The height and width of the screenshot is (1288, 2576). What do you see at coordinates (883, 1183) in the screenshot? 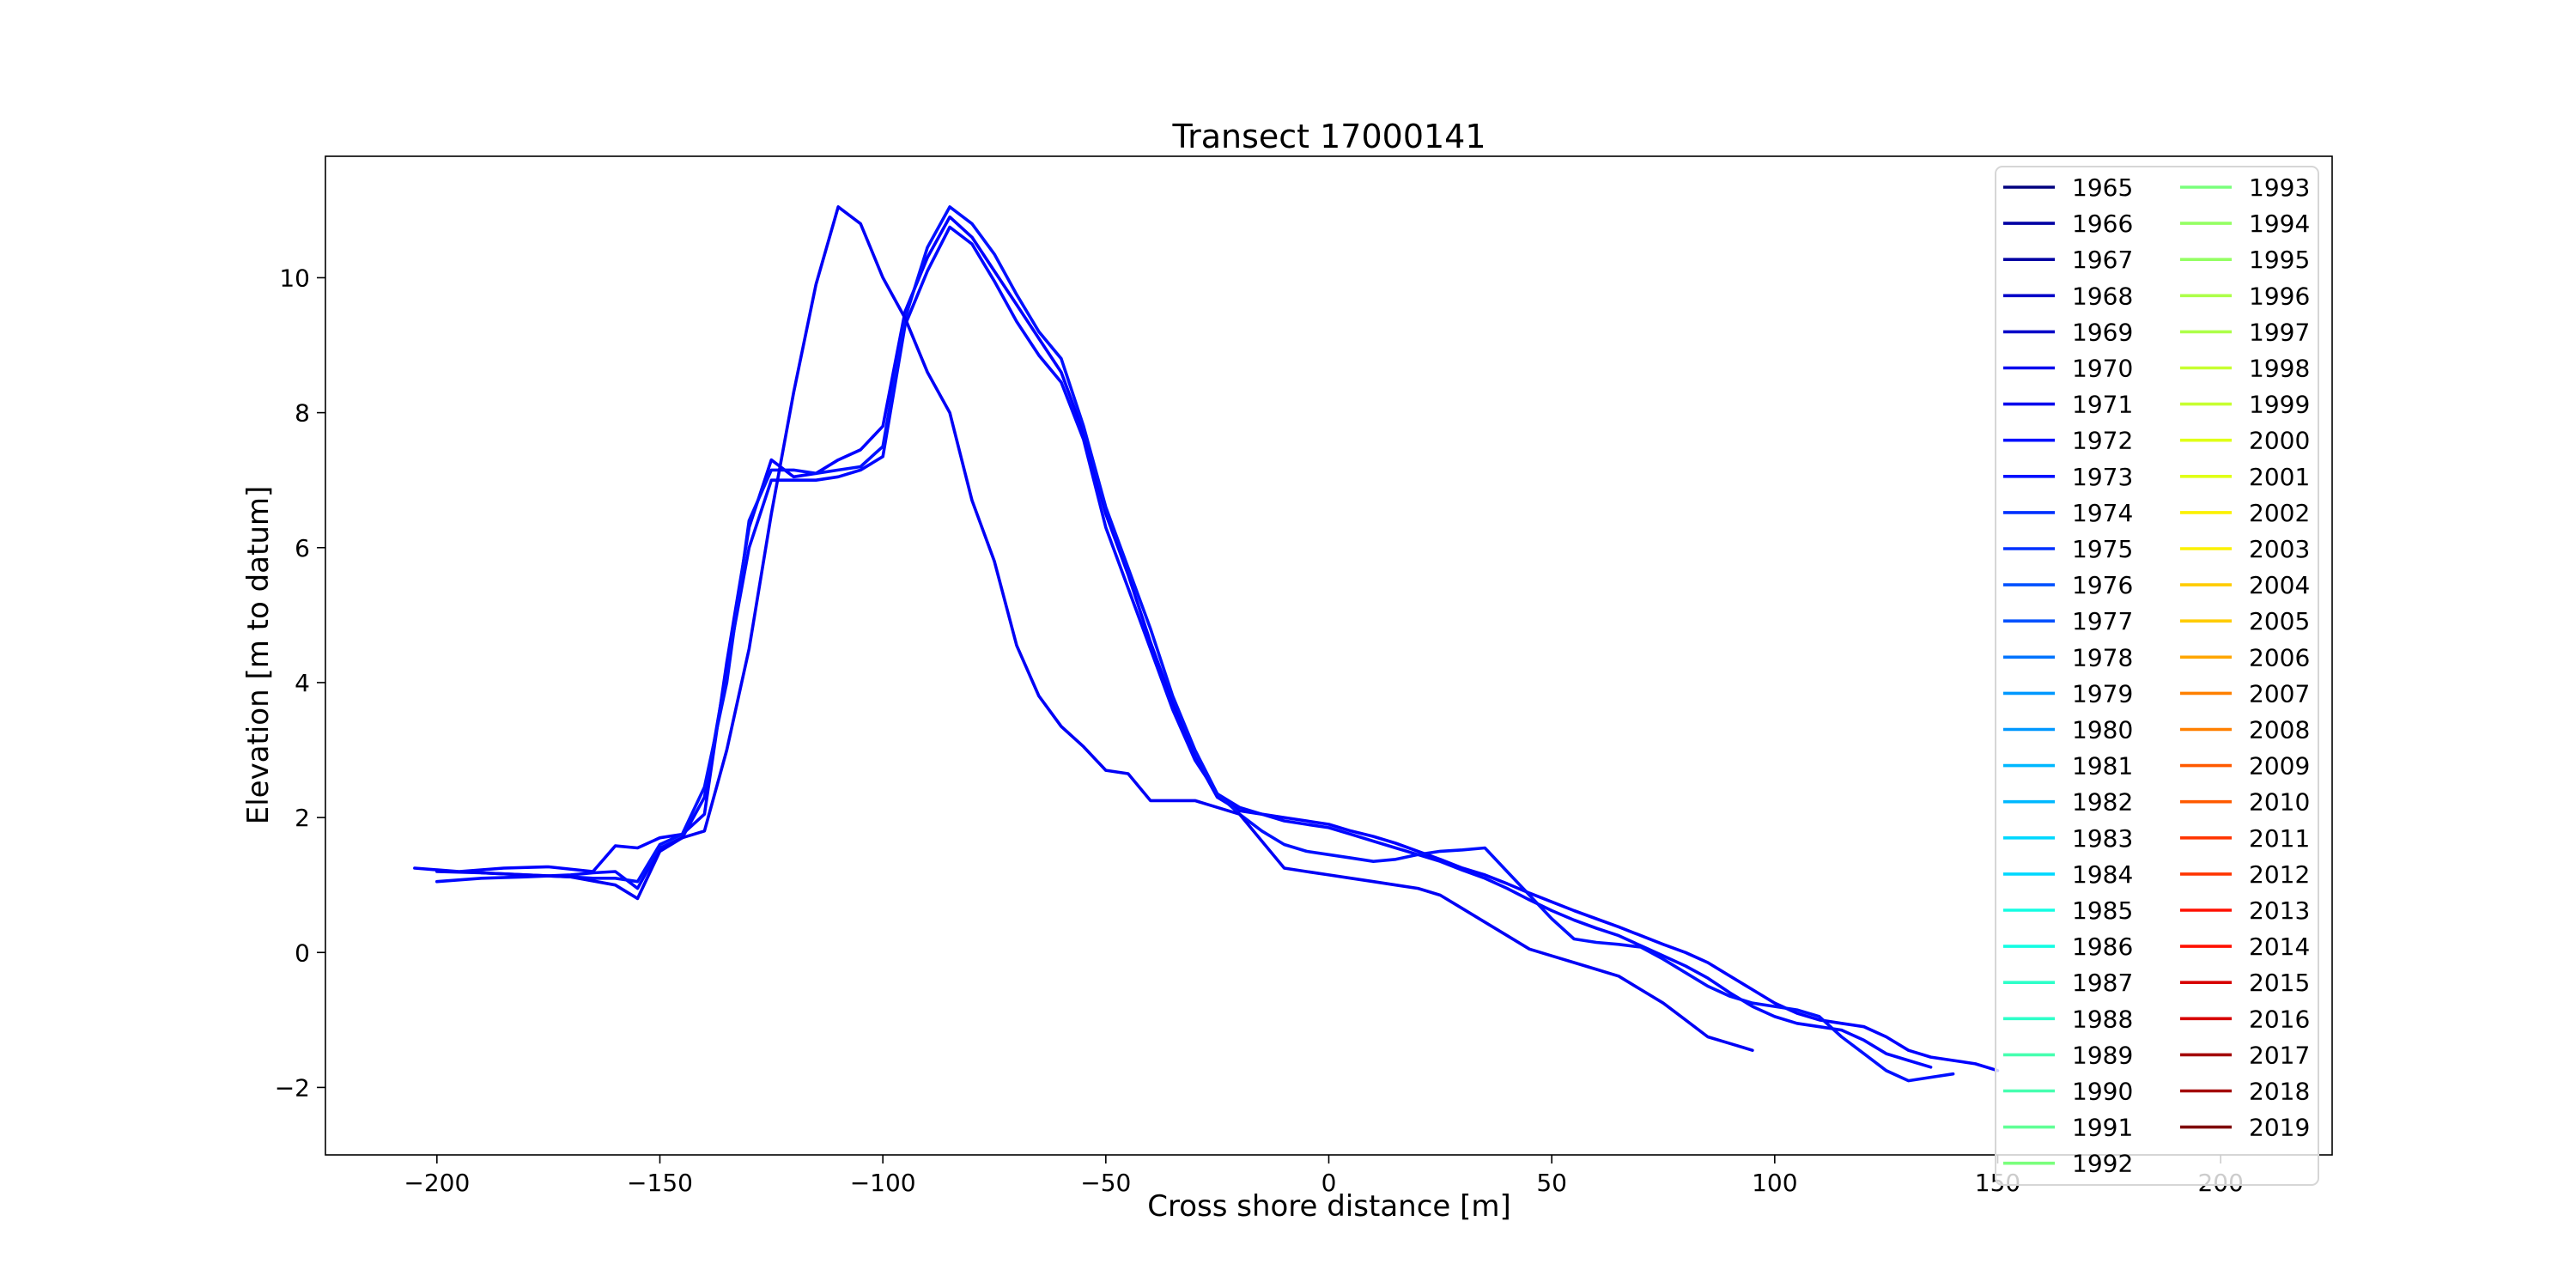
I see `x-tick-label: −100` at bounding box center [883, 1183].